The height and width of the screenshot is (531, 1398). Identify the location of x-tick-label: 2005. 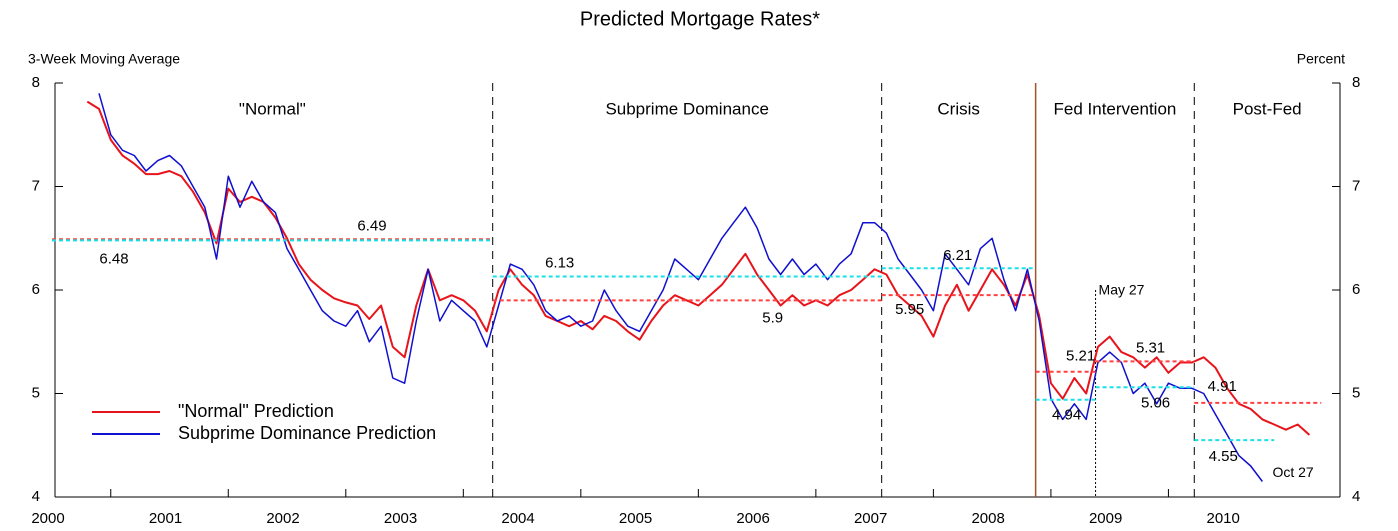
(635, 518).